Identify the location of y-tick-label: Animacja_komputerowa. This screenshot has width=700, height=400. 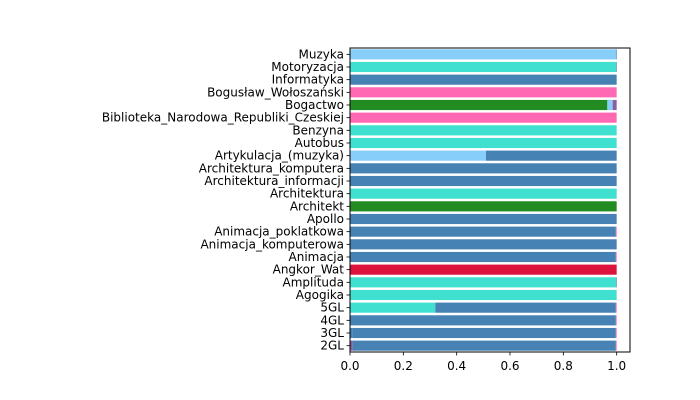
(272, 244).